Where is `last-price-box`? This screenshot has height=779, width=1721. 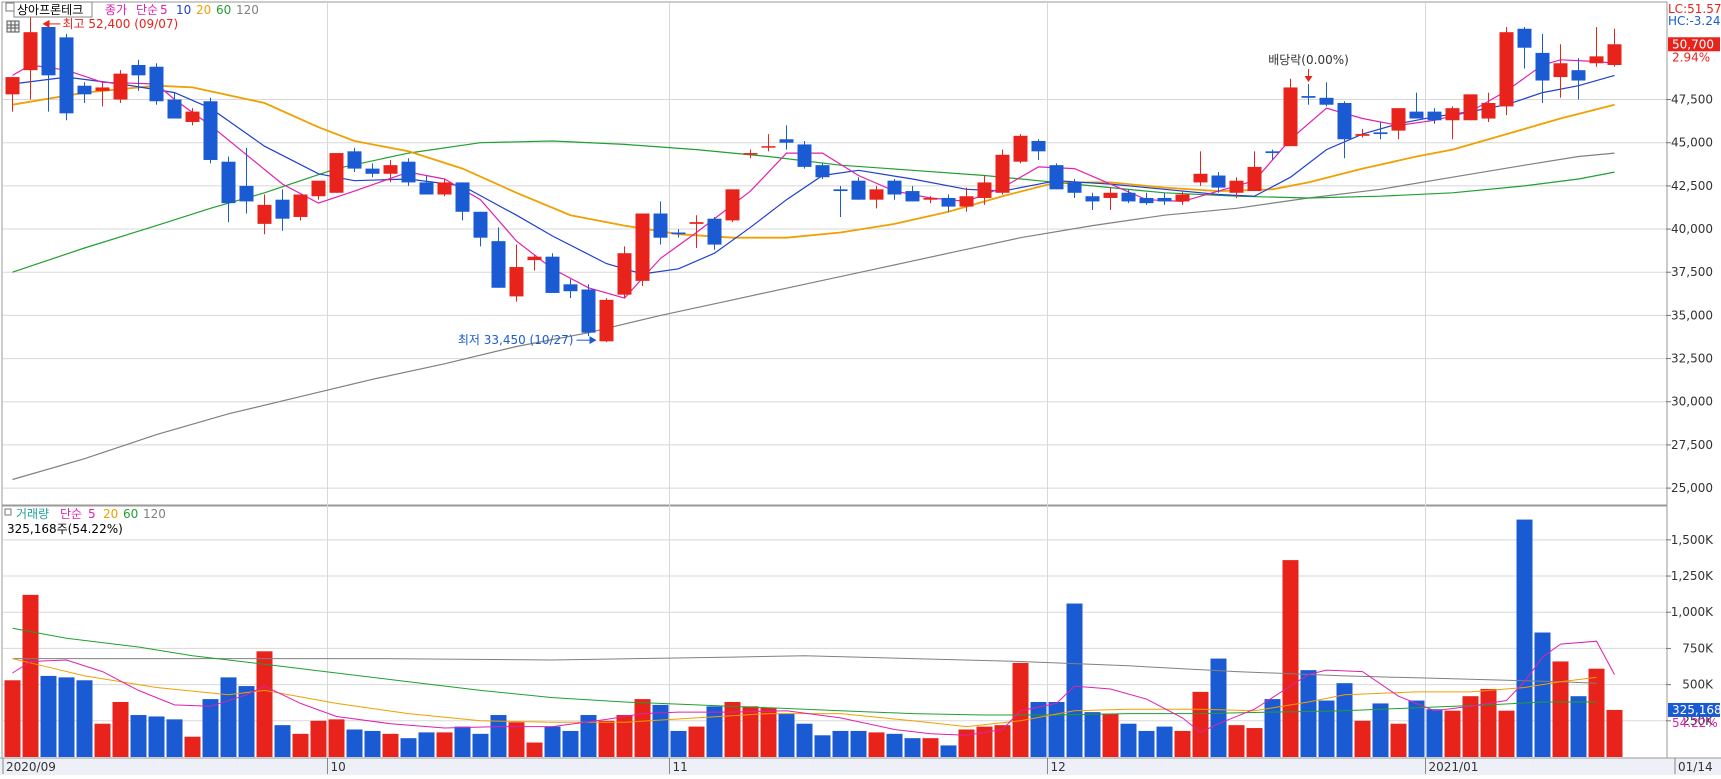
last-price-box is located at coordinates (1694, 44).